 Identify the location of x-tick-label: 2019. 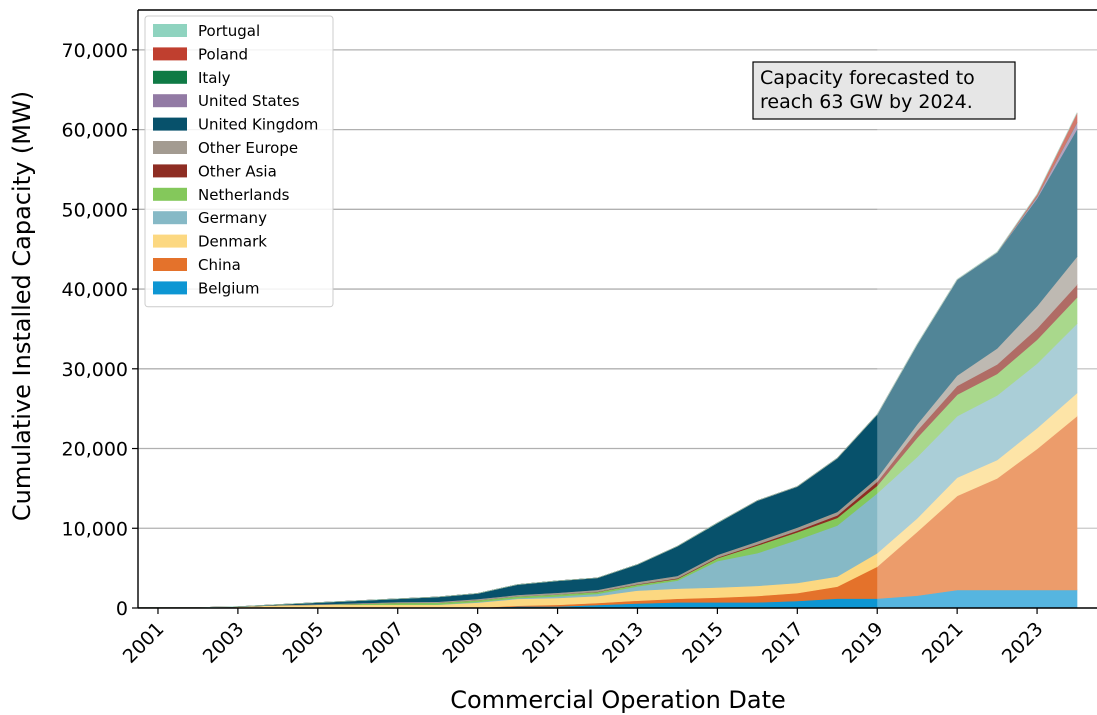
(863, 643).